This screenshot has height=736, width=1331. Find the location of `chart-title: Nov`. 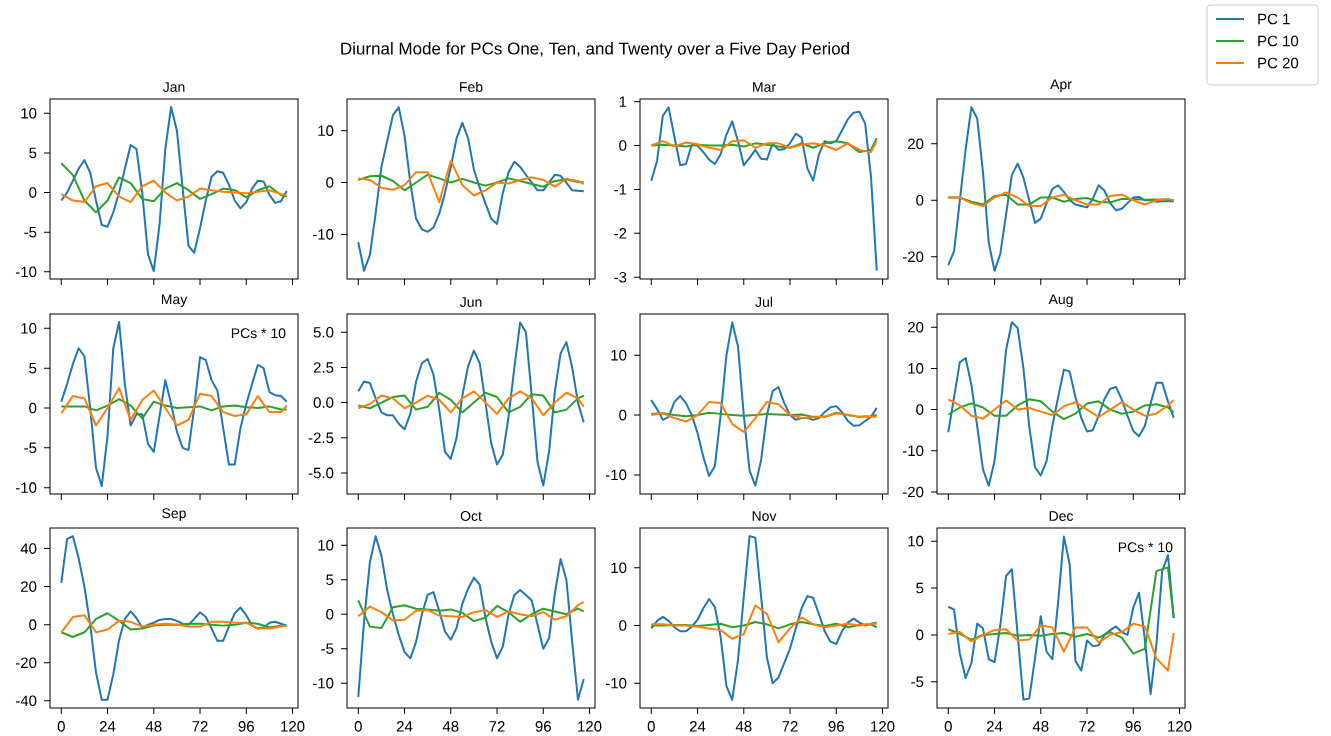

chart-title: Nov is located at coordinates (764, 516).